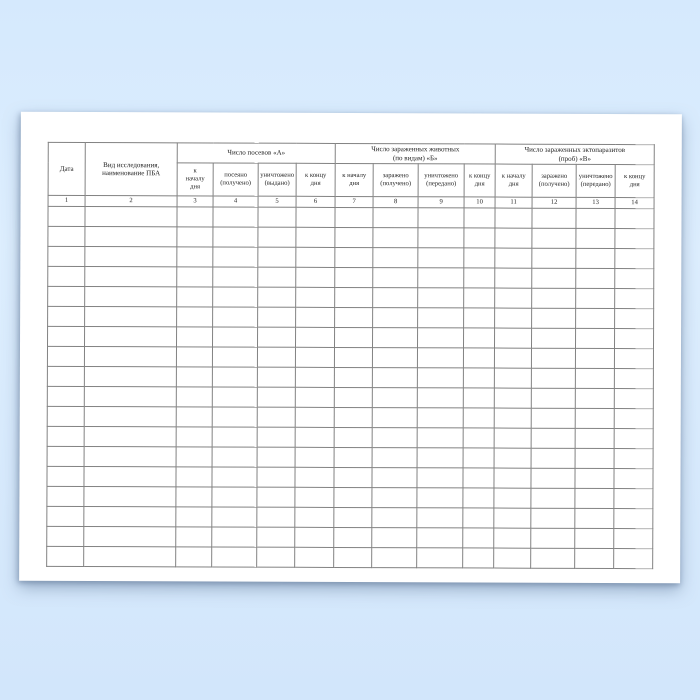  What do you see at coordinates (195, 179) in the screenshot?
I see `subheader-a-start-of-day: к началу дня` at bounding box center [195, 179].